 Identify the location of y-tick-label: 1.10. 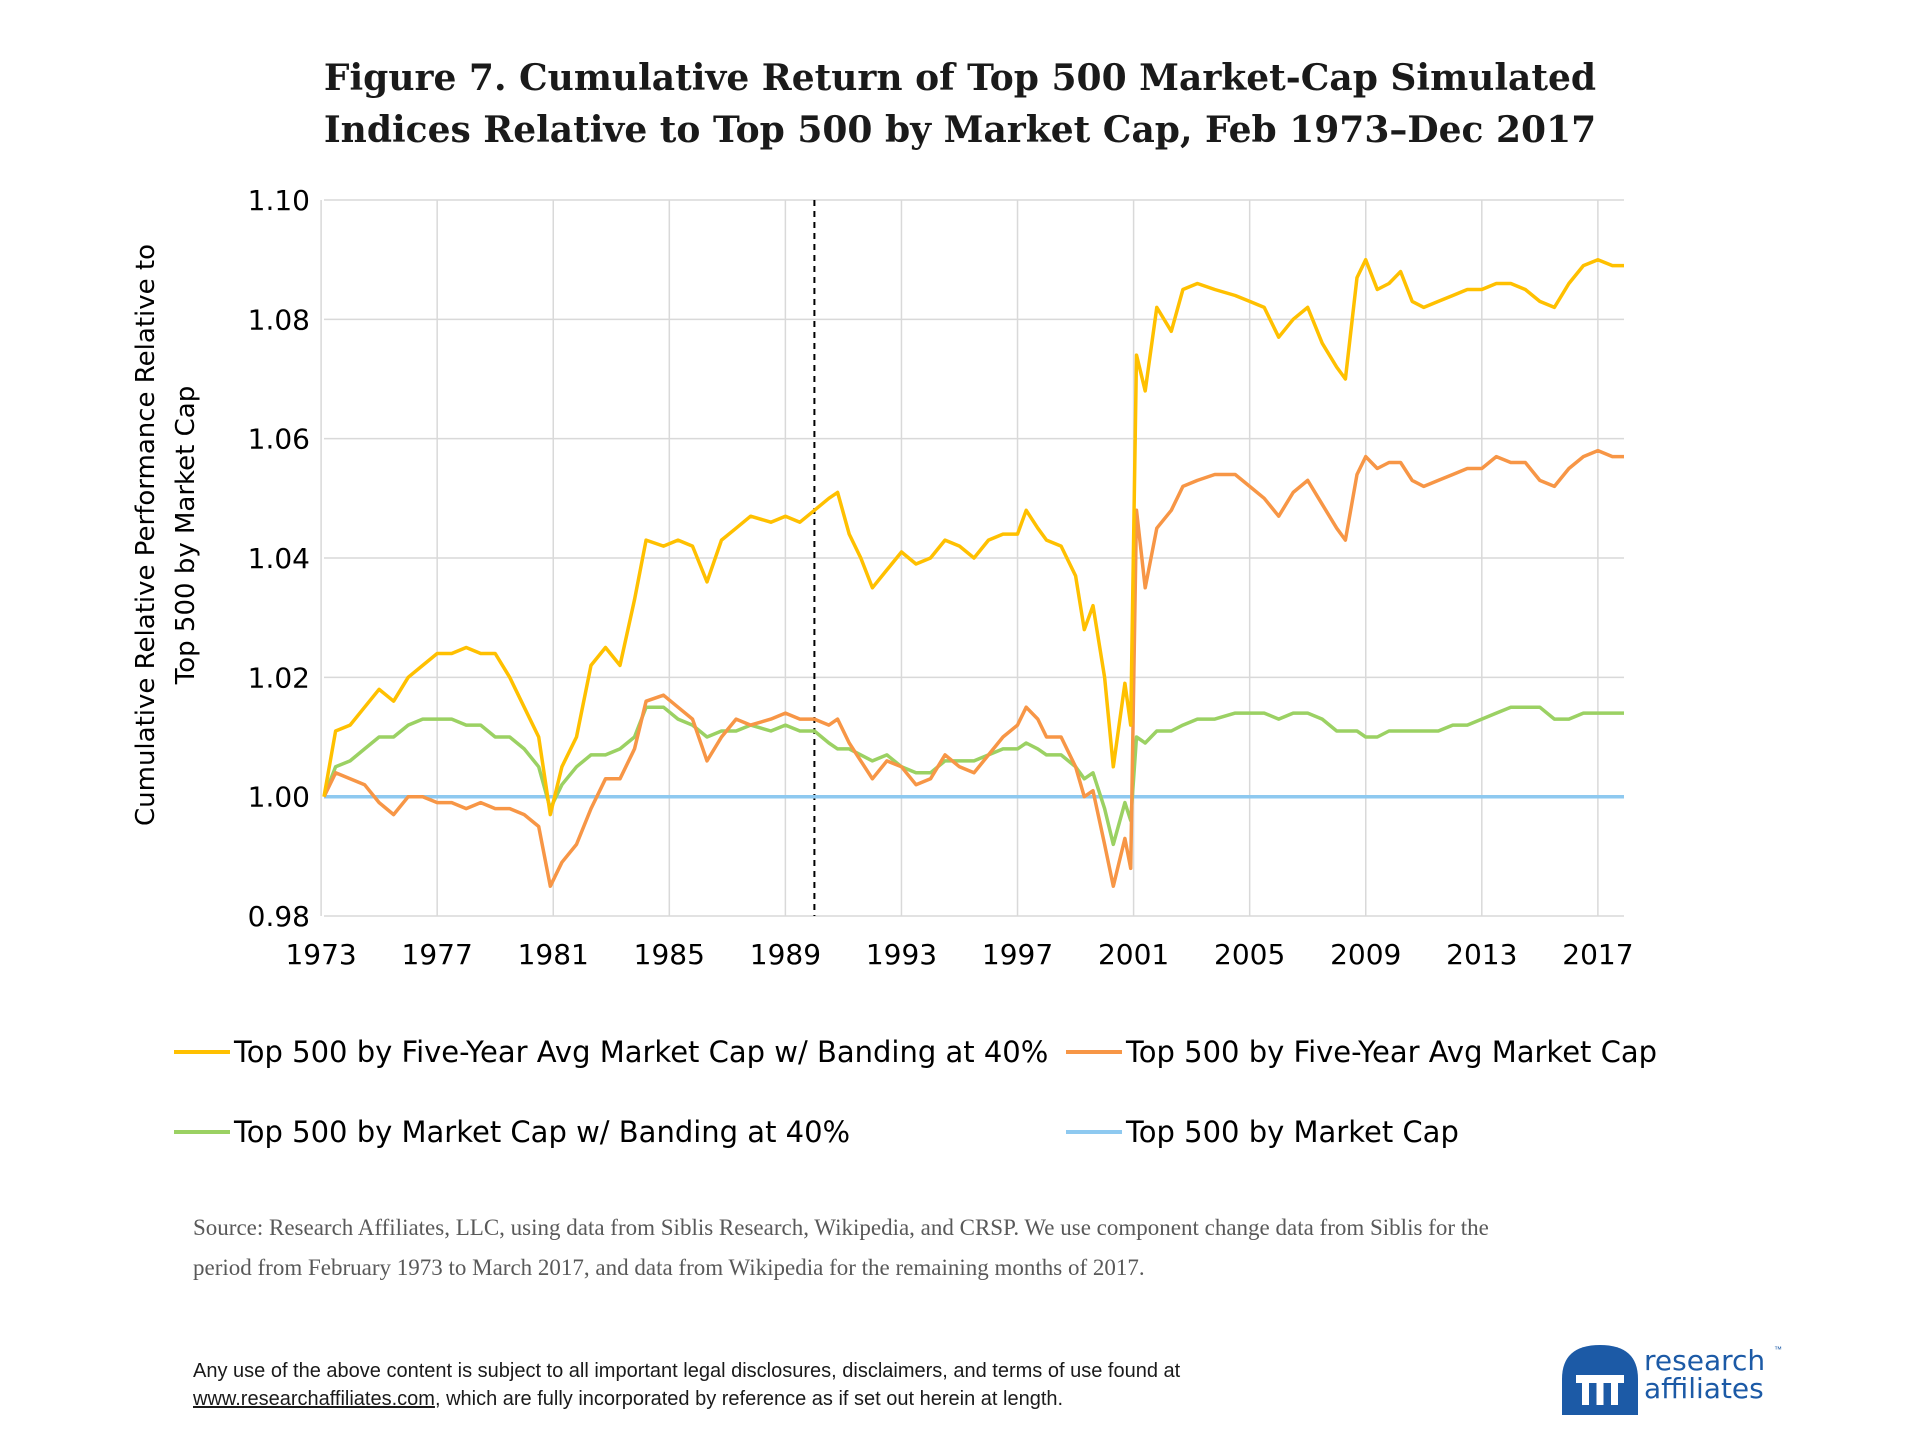
(279, 200).